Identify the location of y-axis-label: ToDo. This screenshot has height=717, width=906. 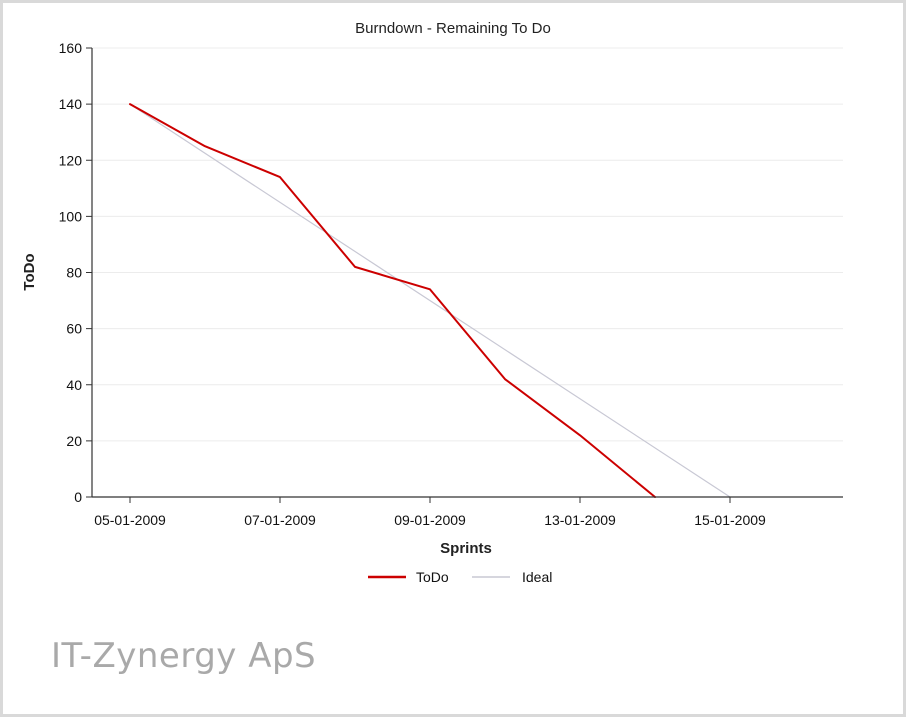
(29, 271).